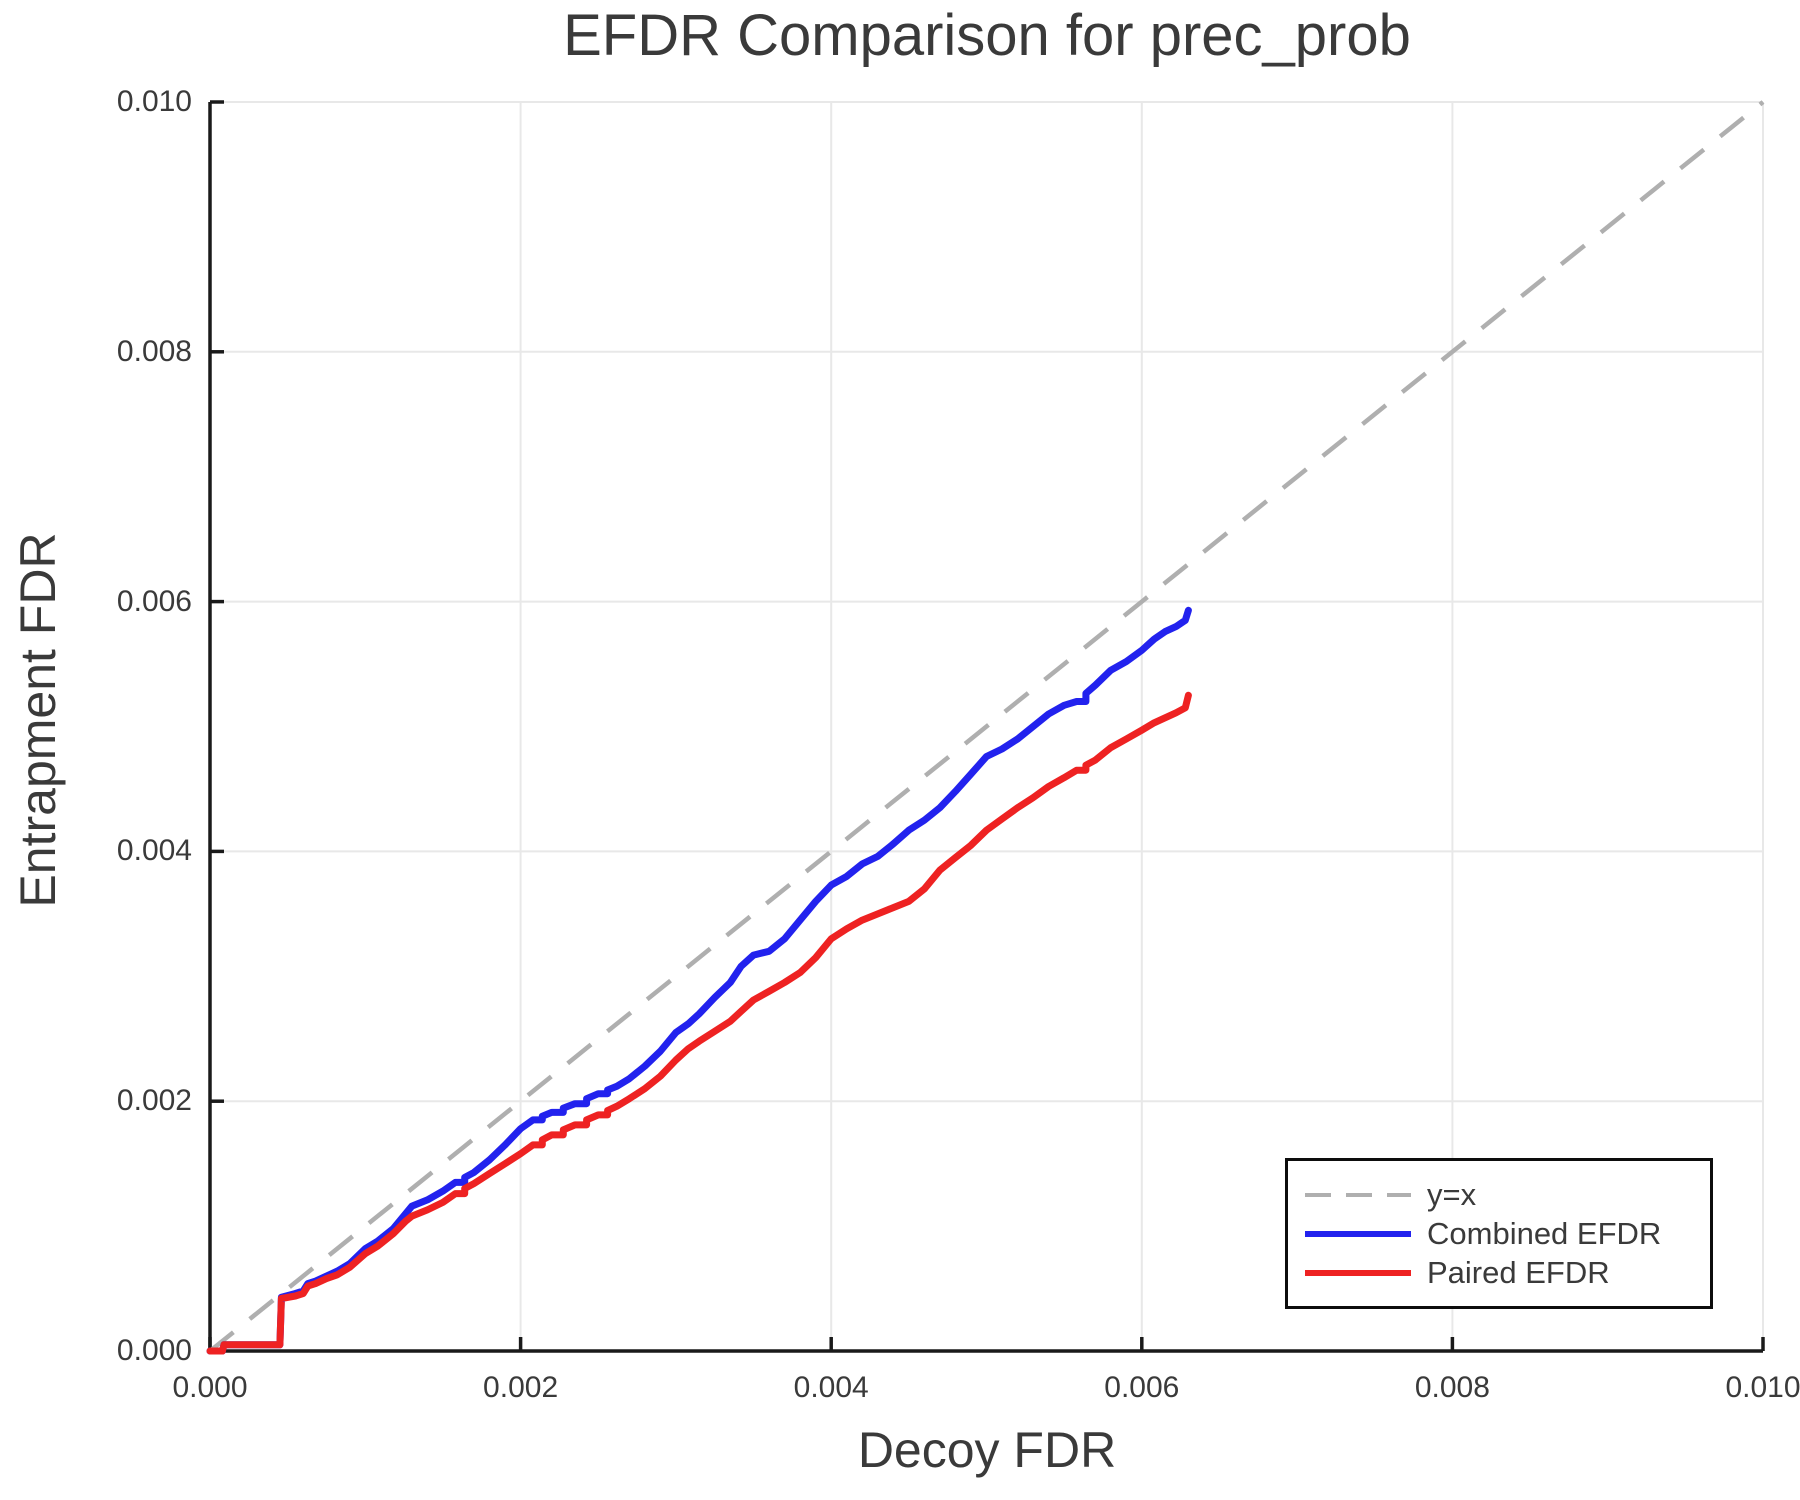 Image resolution: width=1800 pixels, height=1500 pixels. Describe the element at coordinates (1762, 1387) in the screenshot. I see `x-tick-label: 0.010` at that location.